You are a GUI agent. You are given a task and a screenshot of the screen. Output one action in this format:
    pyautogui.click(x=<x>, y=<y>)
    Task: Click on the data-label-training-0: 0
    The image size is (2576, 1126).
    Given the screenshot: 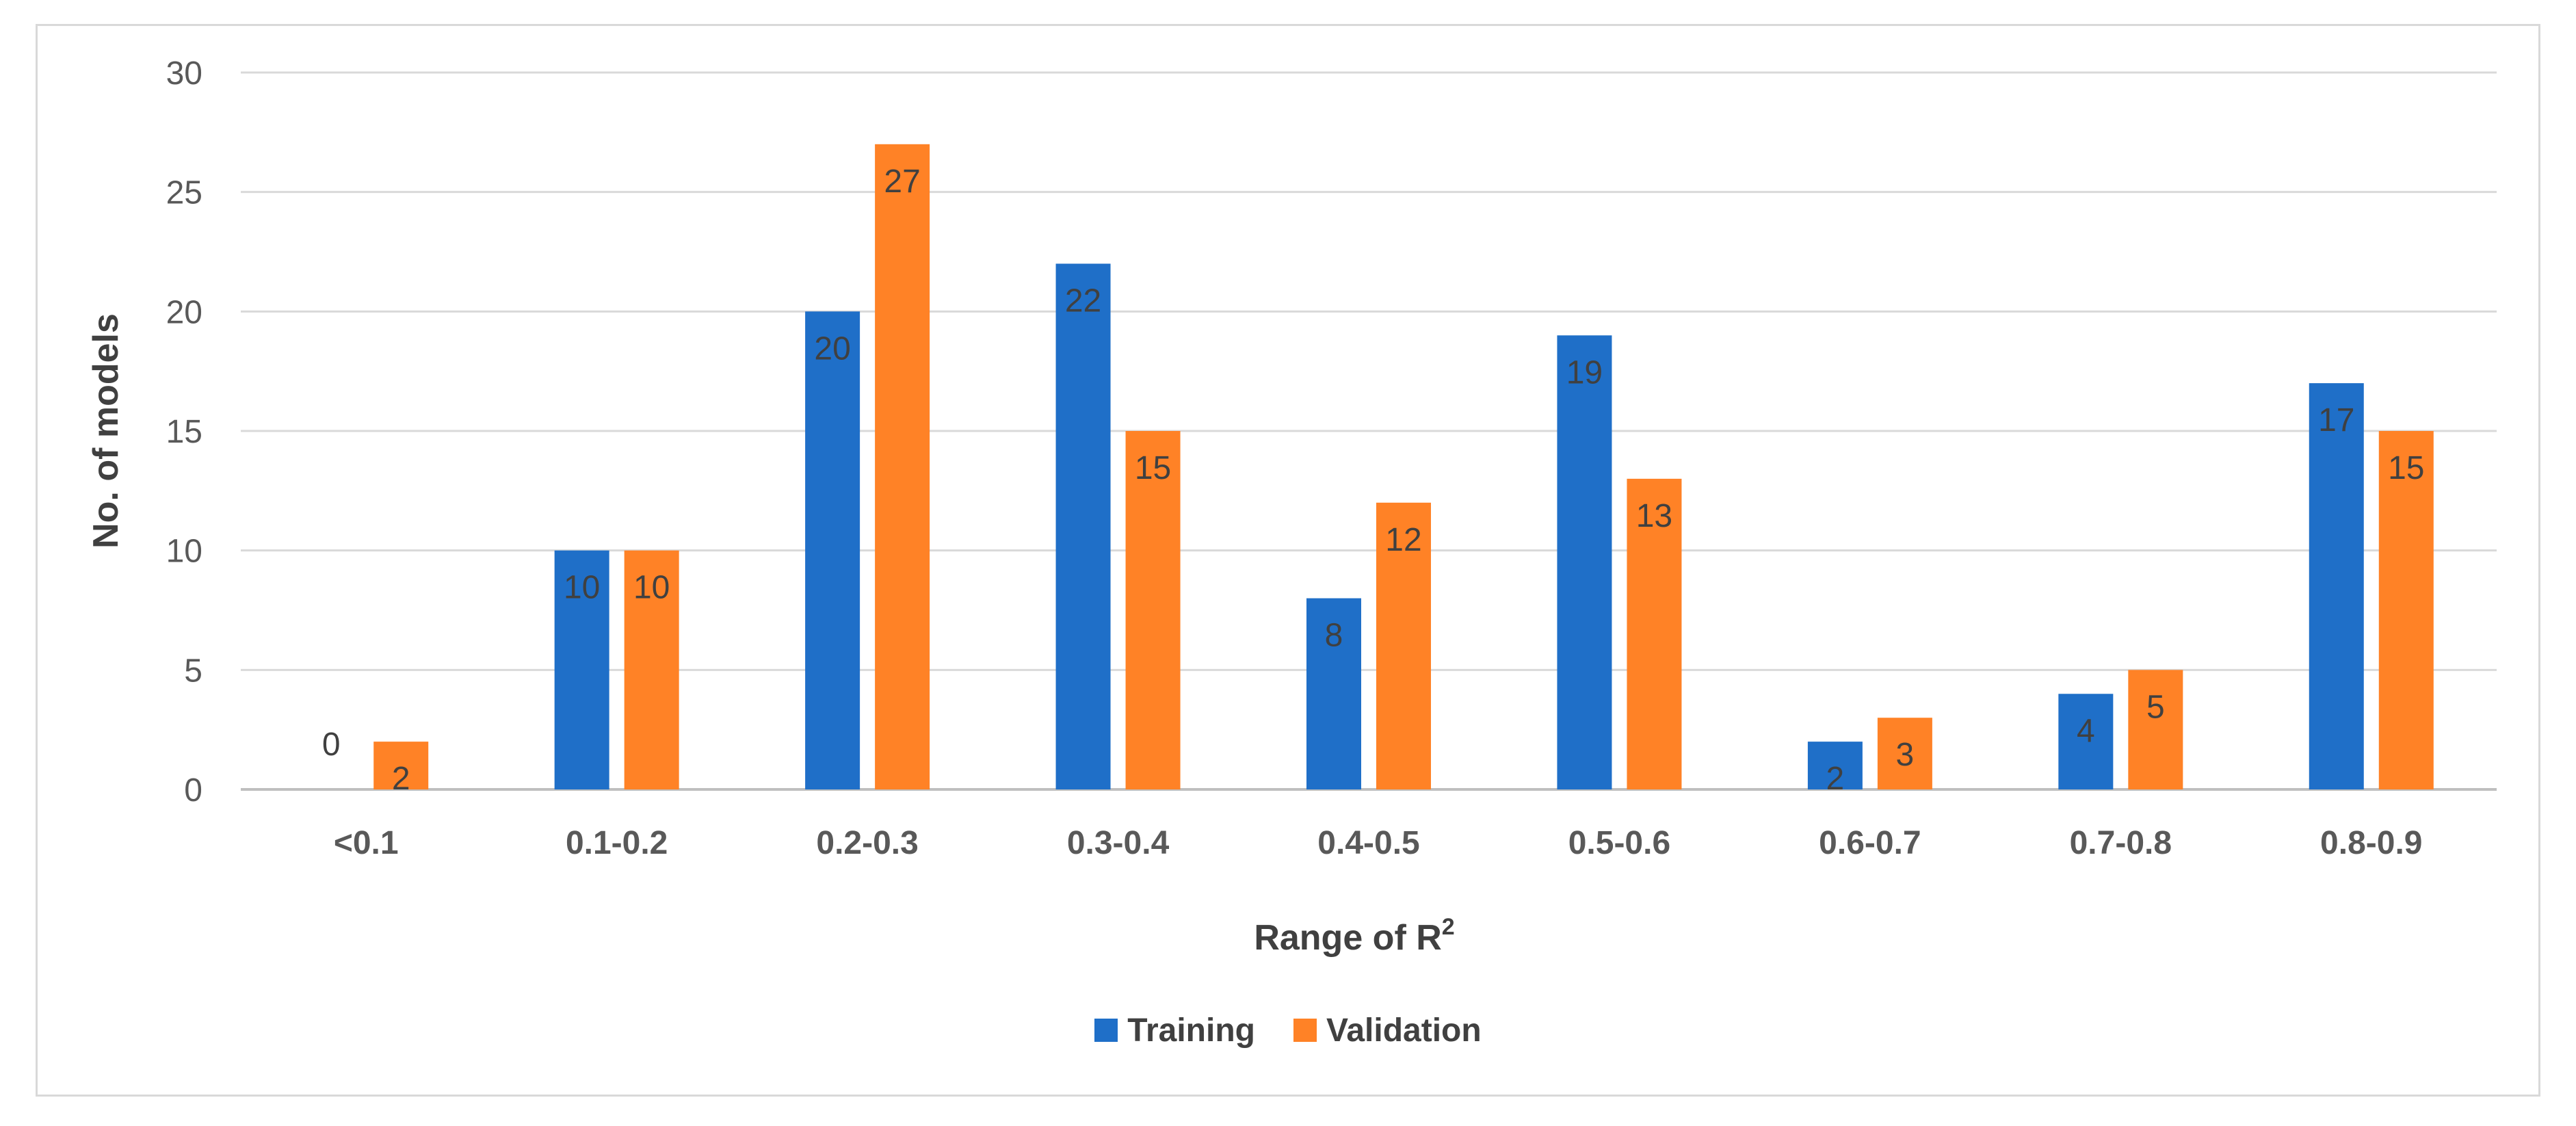 What is the action you would take?
    pyautogui.click(x=331, y=744)
    